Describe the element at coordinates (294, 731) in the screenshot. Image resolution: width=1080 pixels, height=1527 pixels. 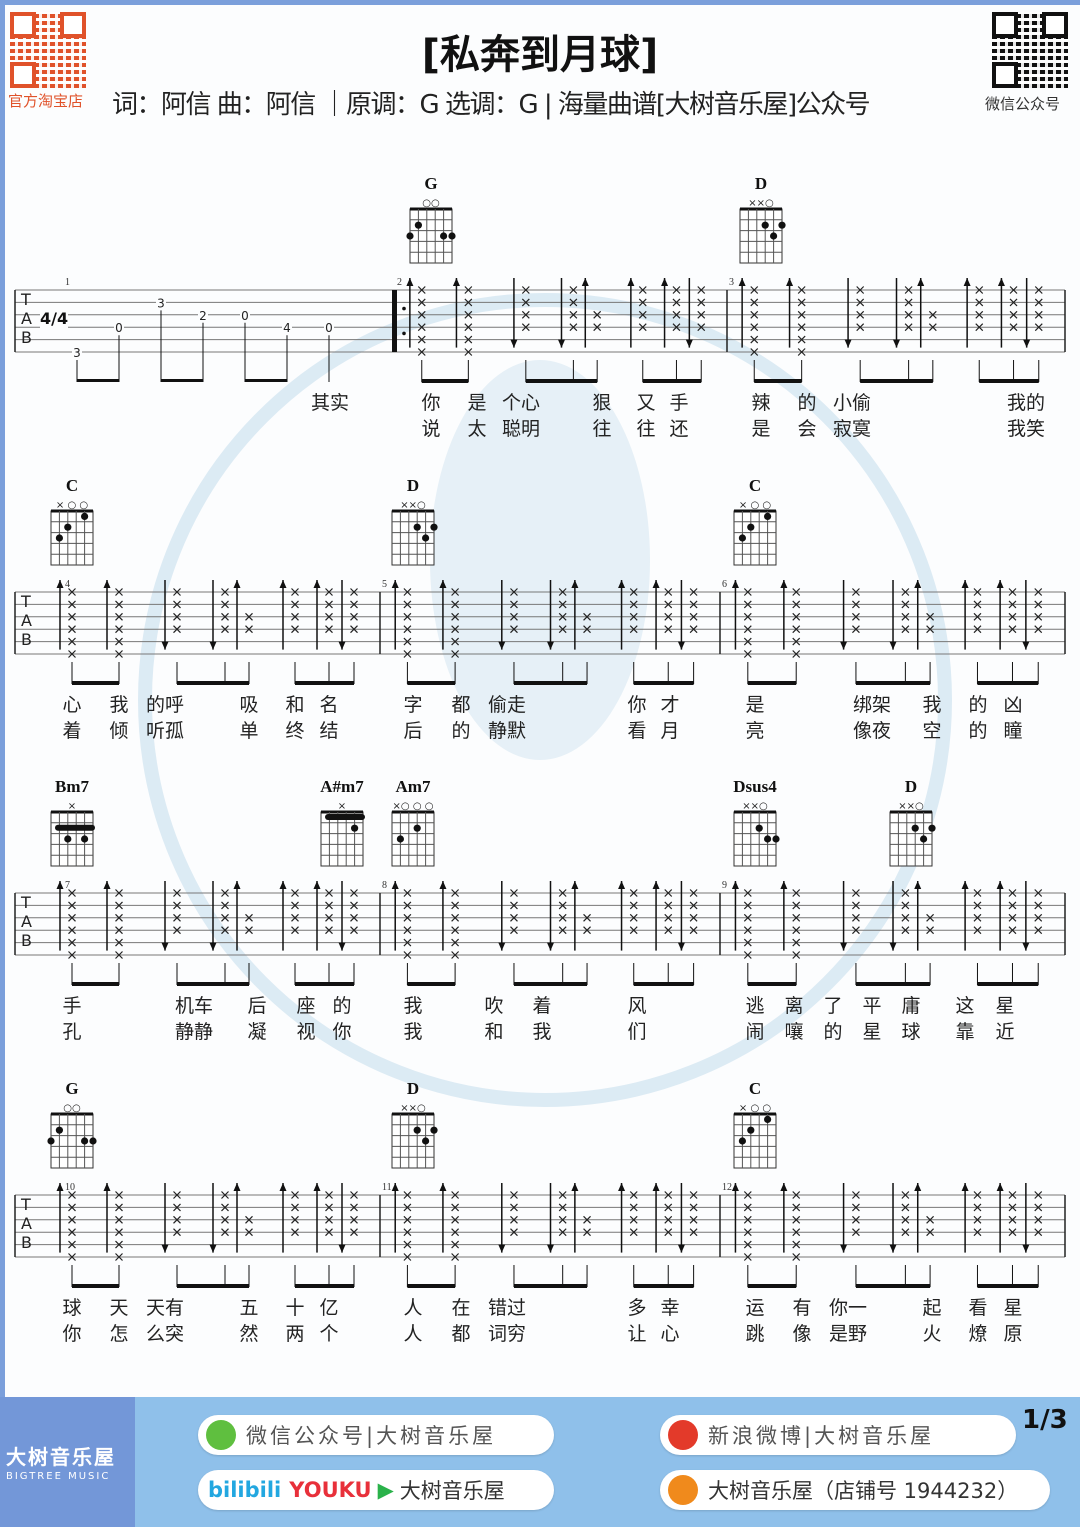
I see `lyric-line2: 终` at that location.